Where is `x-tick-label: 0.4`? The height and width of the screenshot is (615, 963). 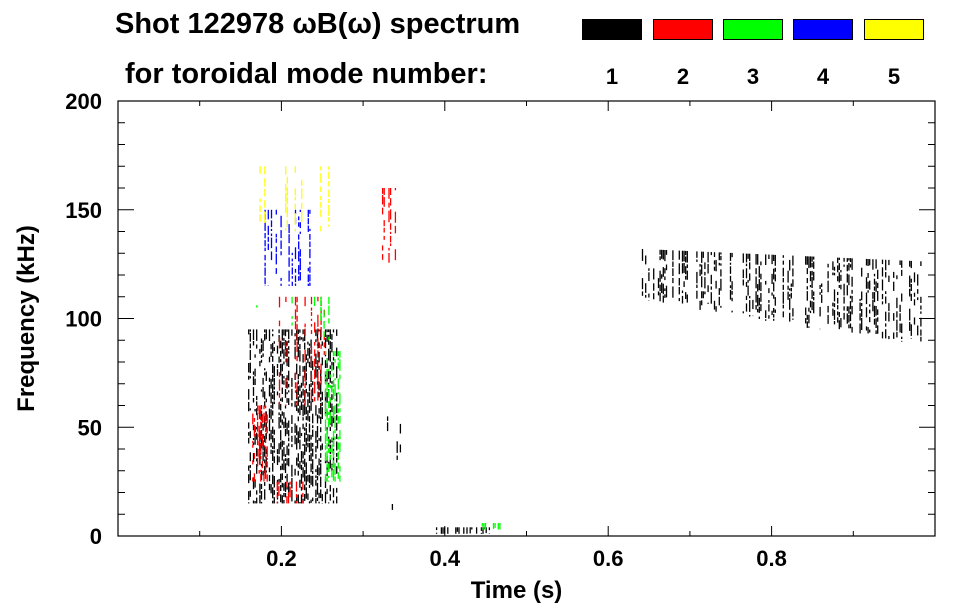
x-tick-label: 0.4 is located at coordinates (445, 558).